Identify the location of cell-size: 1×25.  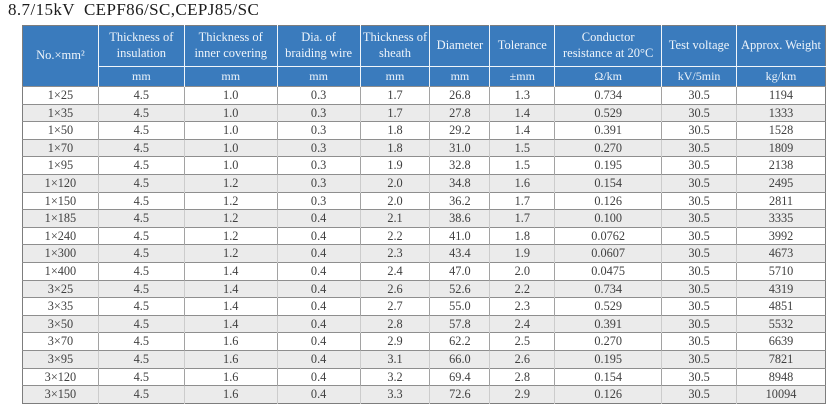
(60, 95).